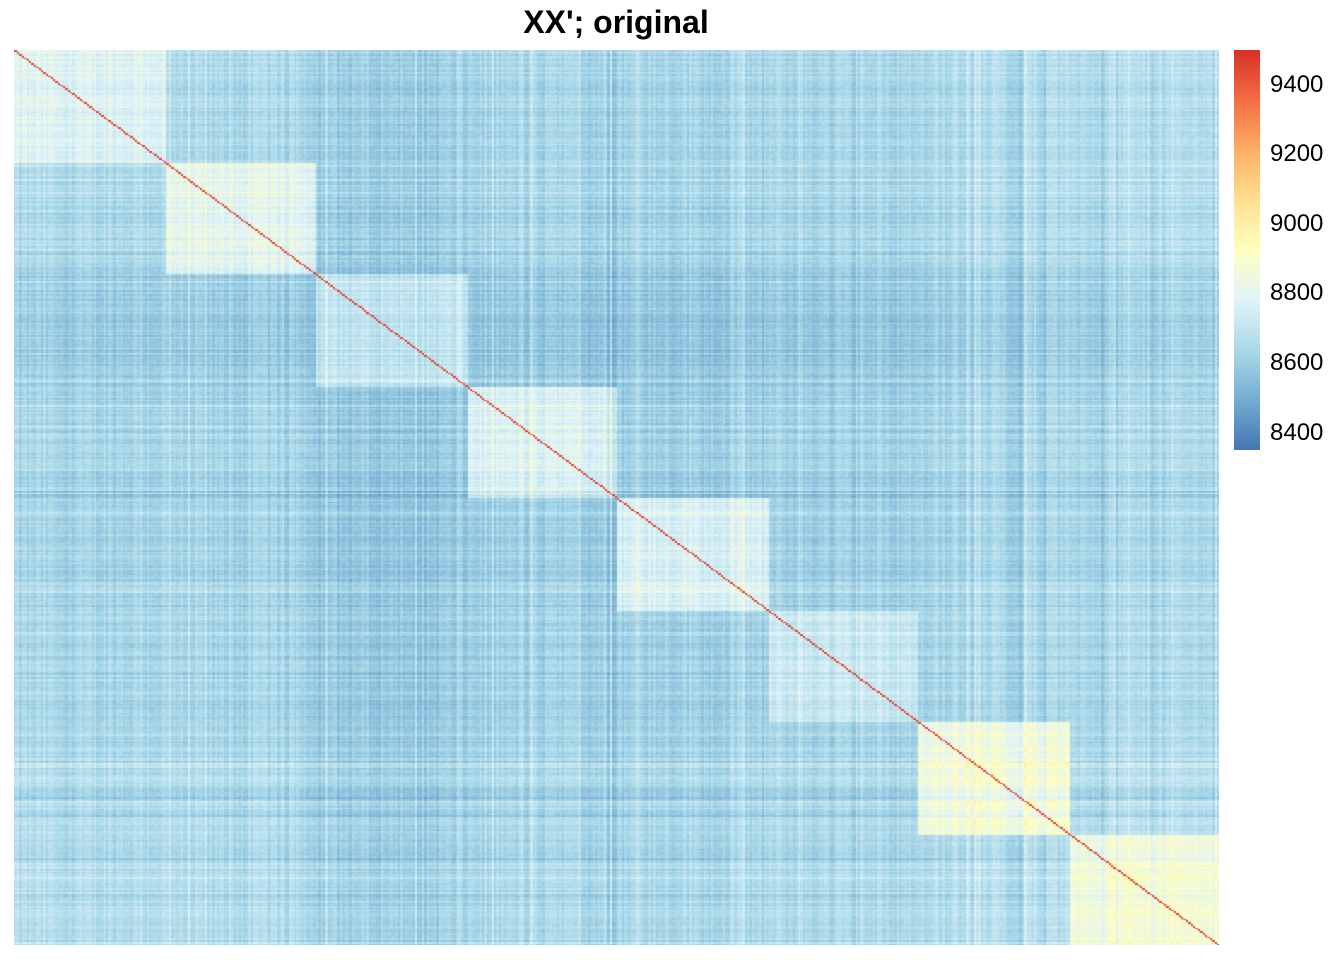 This screenshot has width=1344, height=960. What do you see at coordinates (1297, 84) in the screenshot?
I see `colorbar-tick-label: 9400` at bounding box center [1297, 84].